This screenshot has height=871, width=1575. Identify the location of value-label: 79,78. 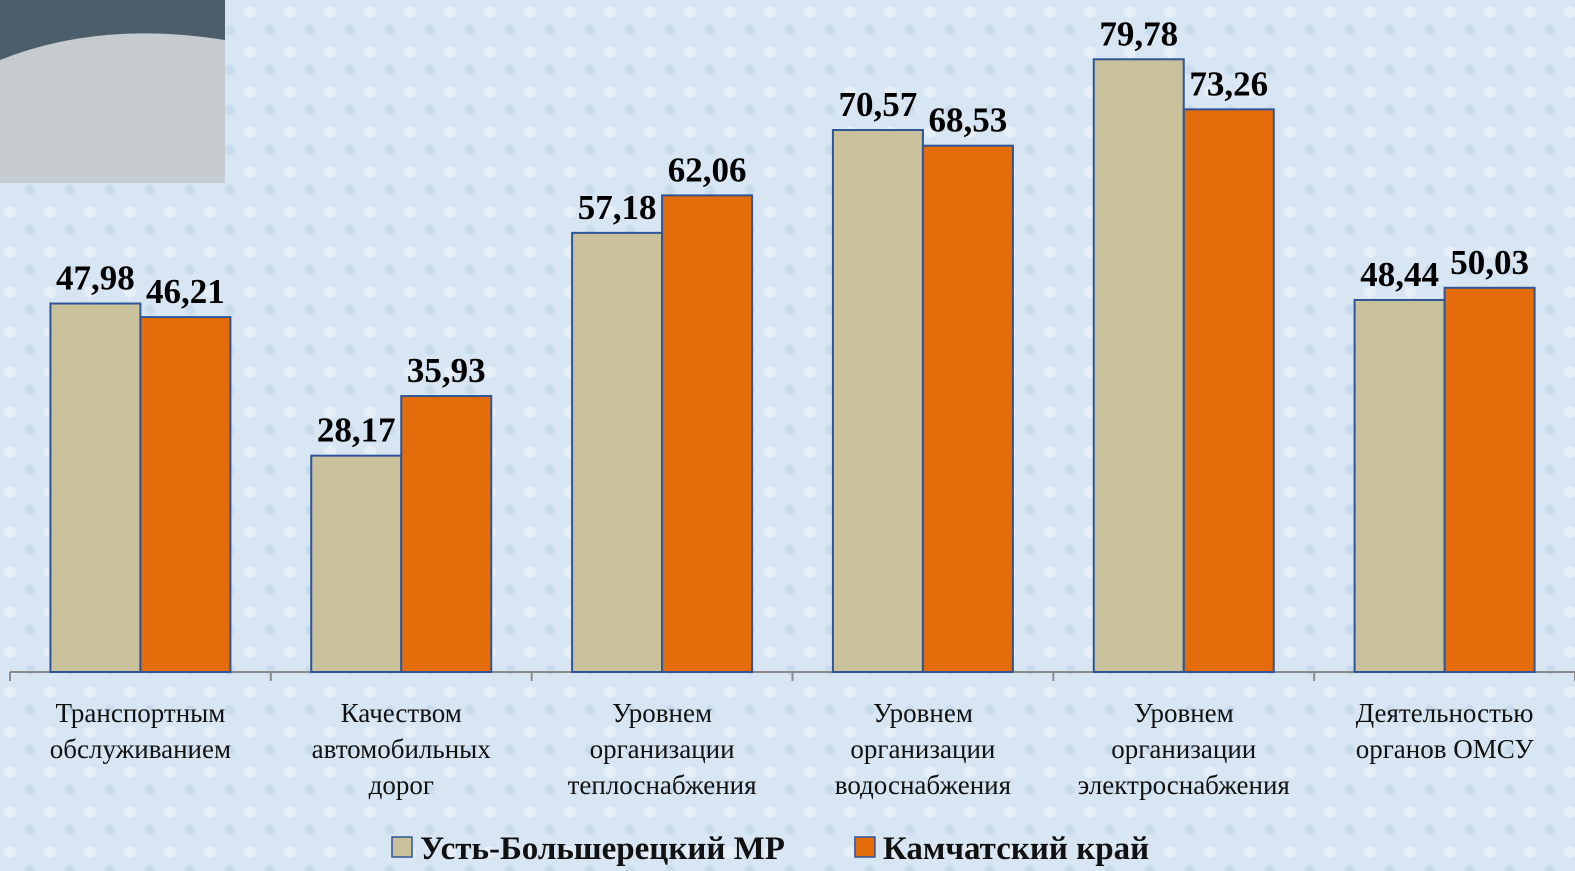
(1138, 33).